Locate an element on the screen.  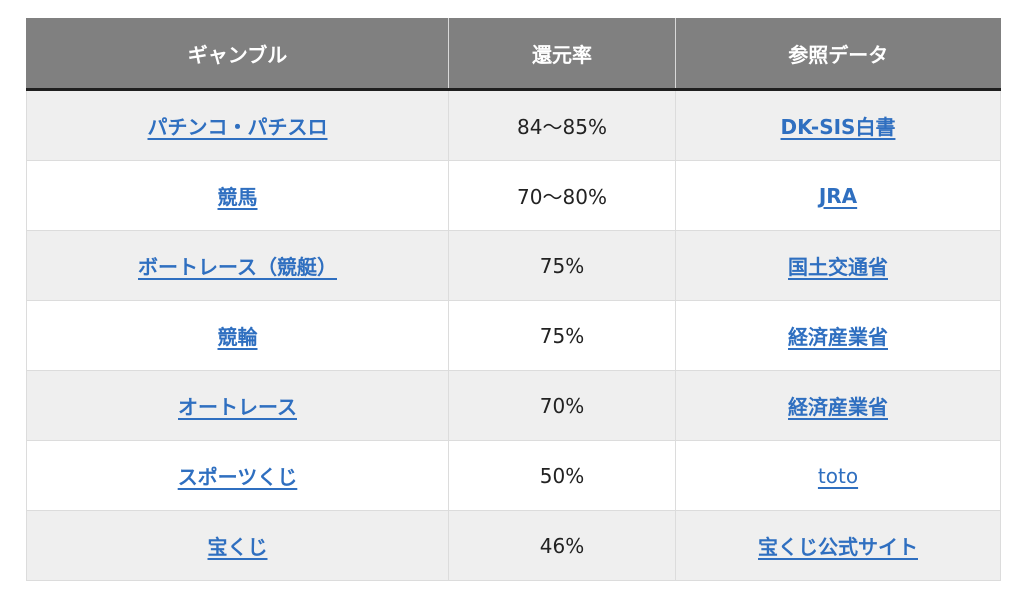
source-link: JRA is located at coordinates (838, 195).